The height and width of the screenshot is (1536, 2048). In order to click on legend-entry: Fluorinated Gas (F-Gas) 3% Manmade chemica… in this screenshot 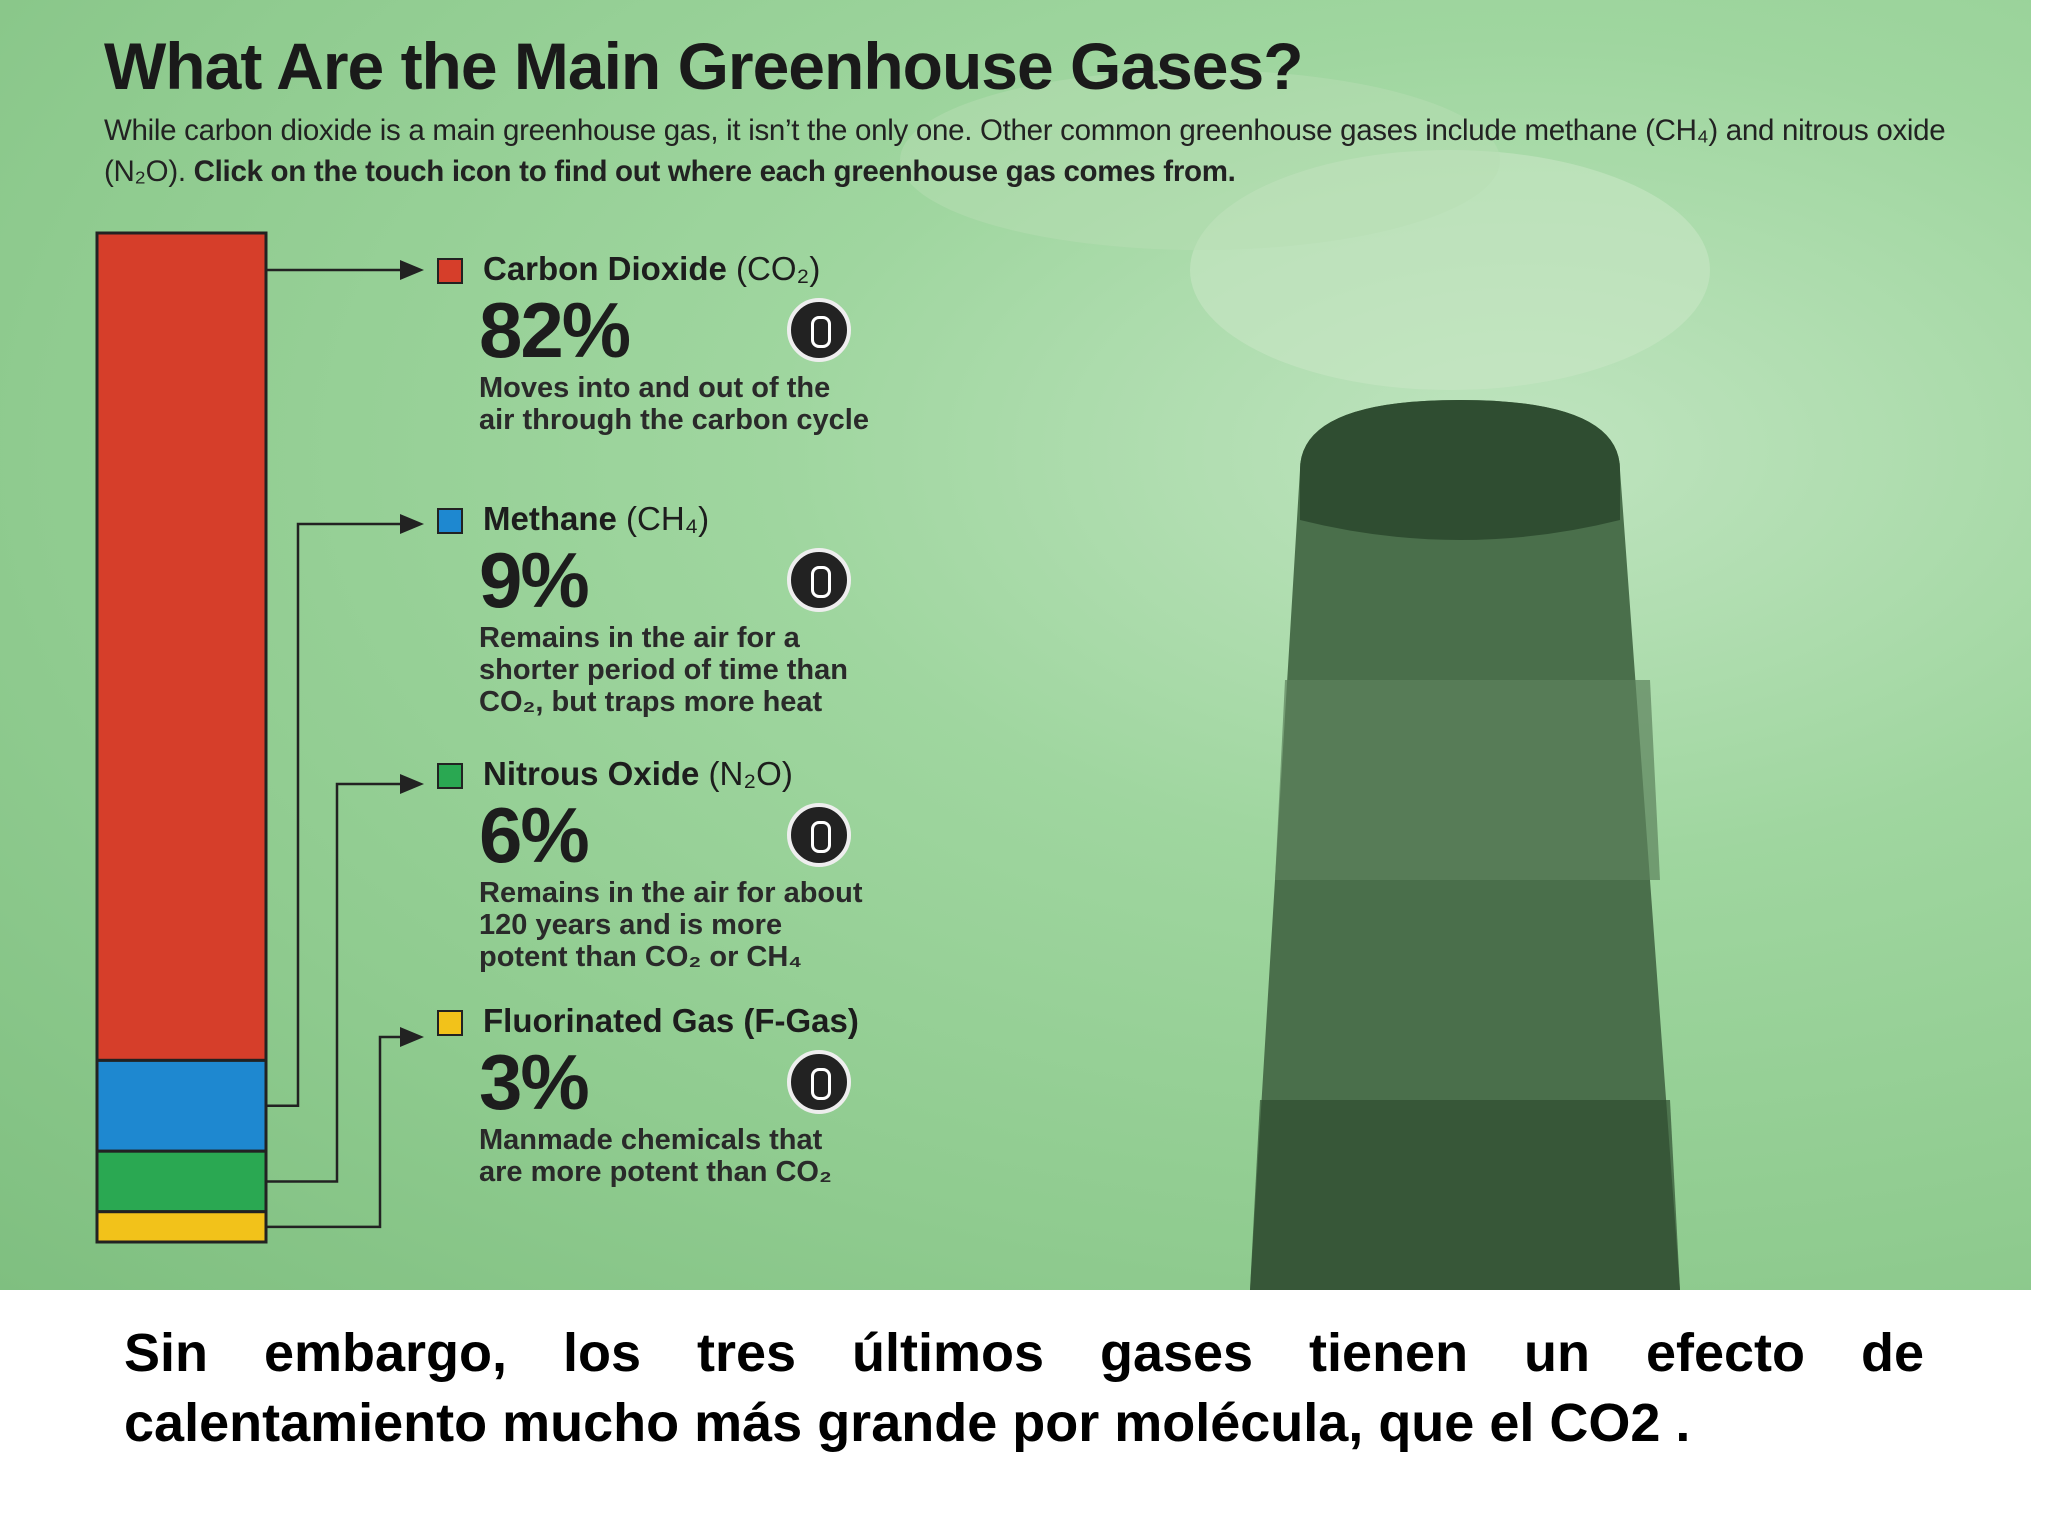, I will do `click(717, 1095)`.